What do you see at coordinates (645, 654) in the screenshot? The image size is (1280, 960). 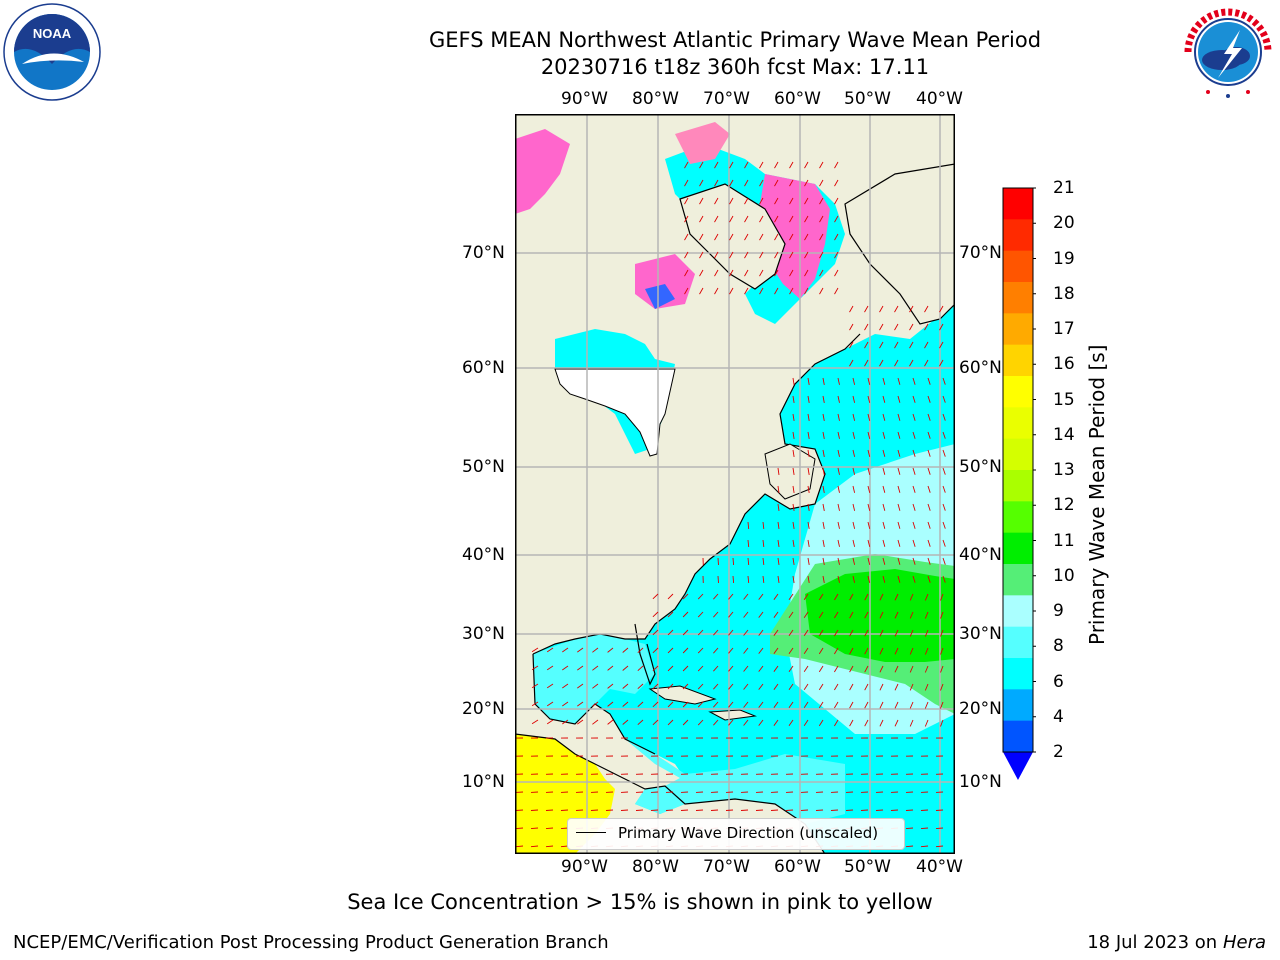 I see `coastline-florida` at bounding box center [645, 654].